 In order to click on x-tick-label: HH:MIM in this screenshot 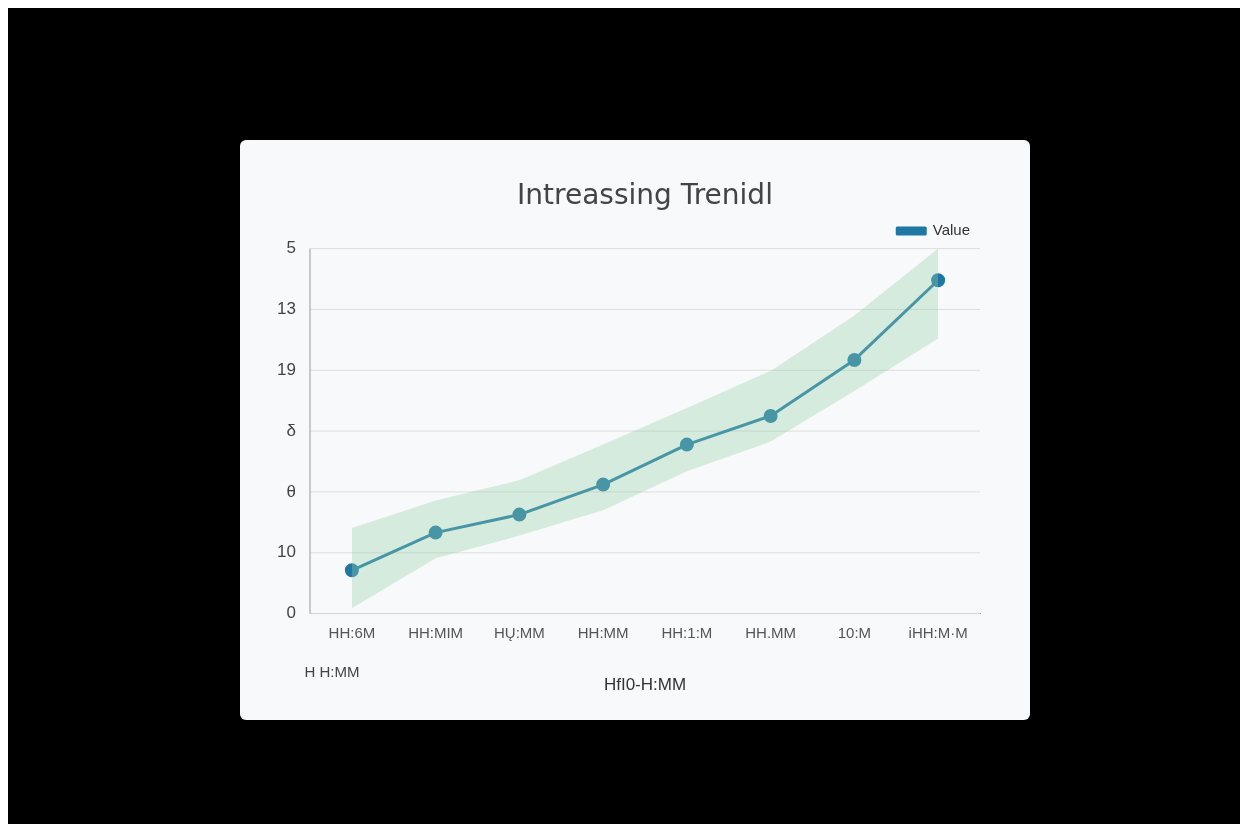, I will do `click(436, 632)`.